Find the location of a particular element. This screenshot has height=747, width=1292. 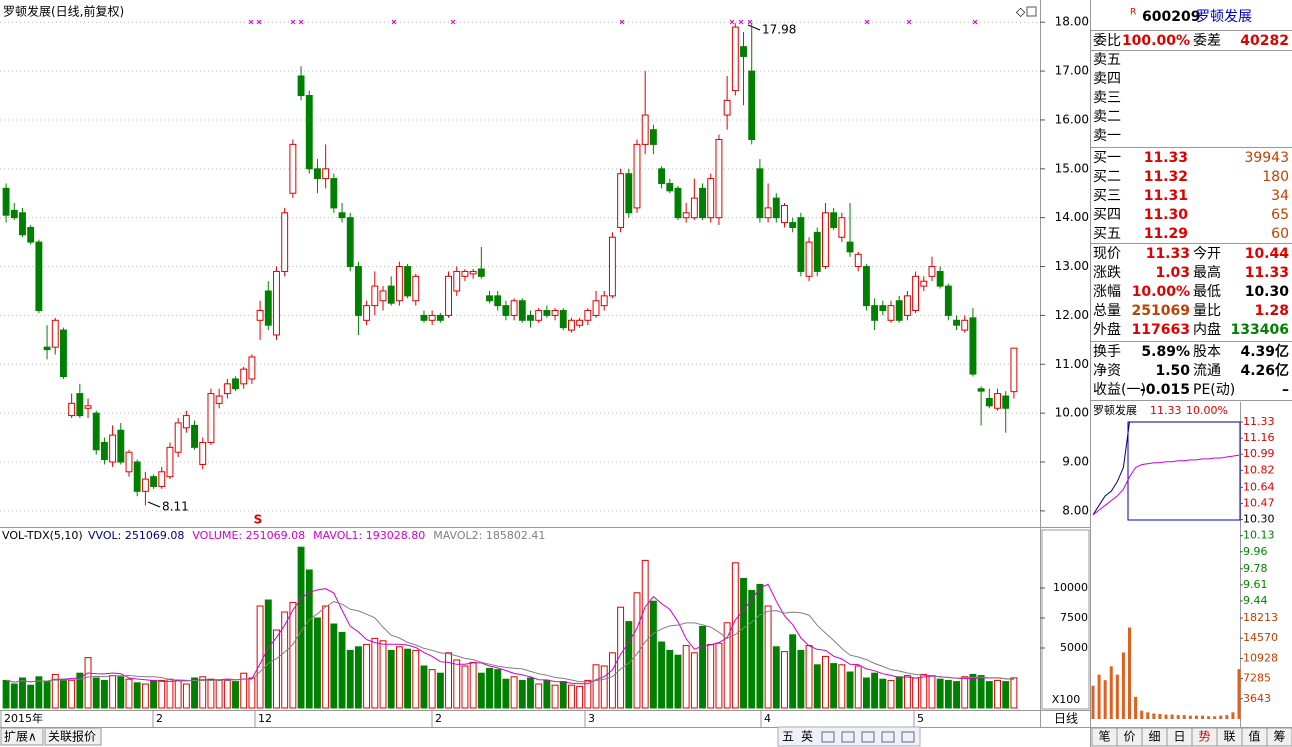

toolbar-tab-label: 关联报价 is located at coordinates (72, 736).